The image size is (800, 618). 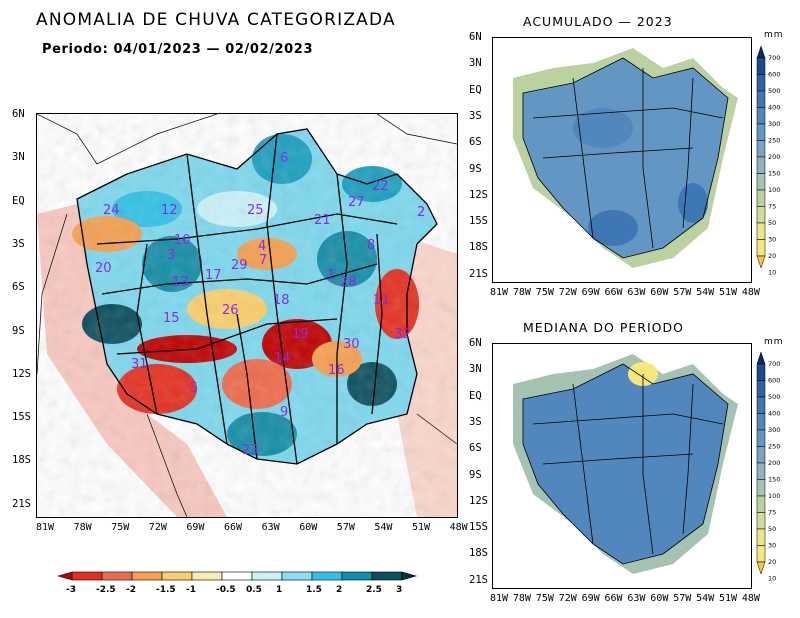 I want to click on mm-colorbar-label: 250, so click(x=774, y=141).